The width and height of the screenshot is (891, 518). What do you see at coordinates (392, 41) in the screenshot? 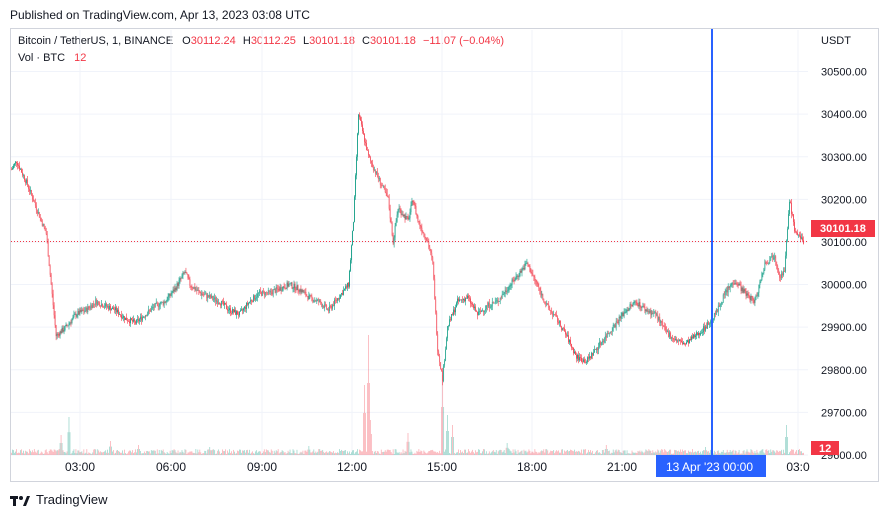
I see `close-value: 30101.18` at bounding box center [392, 41].